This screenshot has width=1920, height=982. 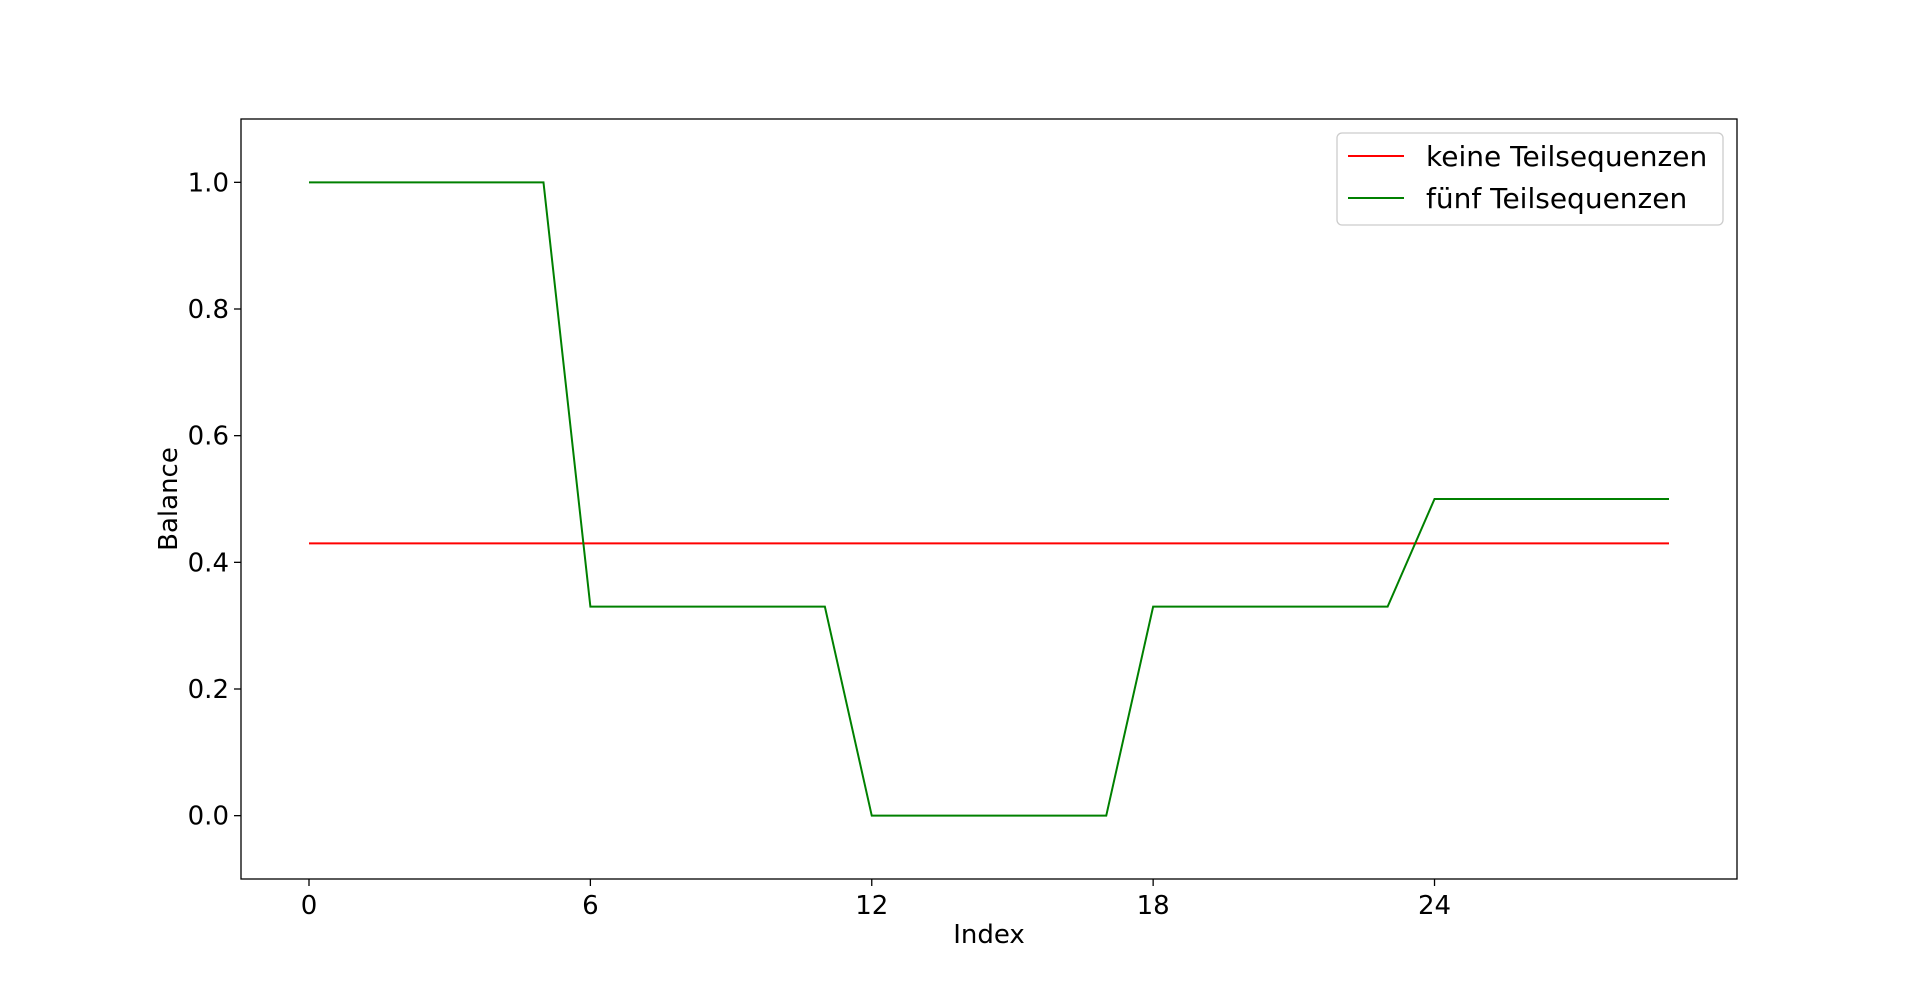 What do you see at coordinates (169, 499) in the screenshot?
I see `y-axis-title: Balance` at bounding box center [169, 499].